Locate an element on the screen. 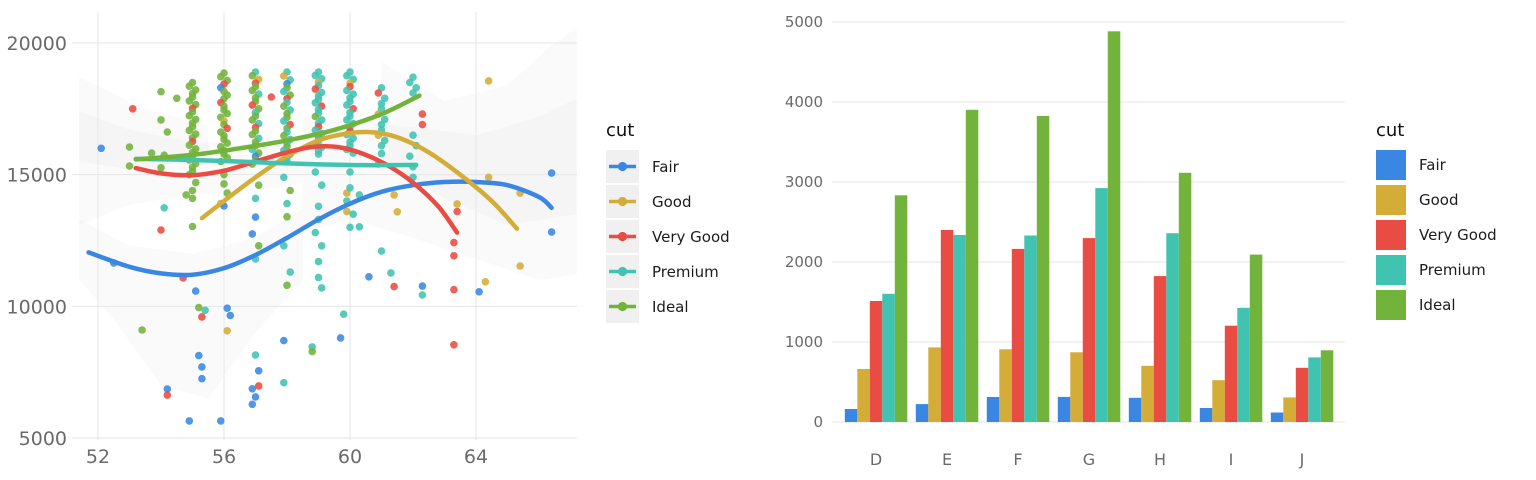 The image size is (1536, 480). legend-label: Premium is located at coordinates (685, 271).